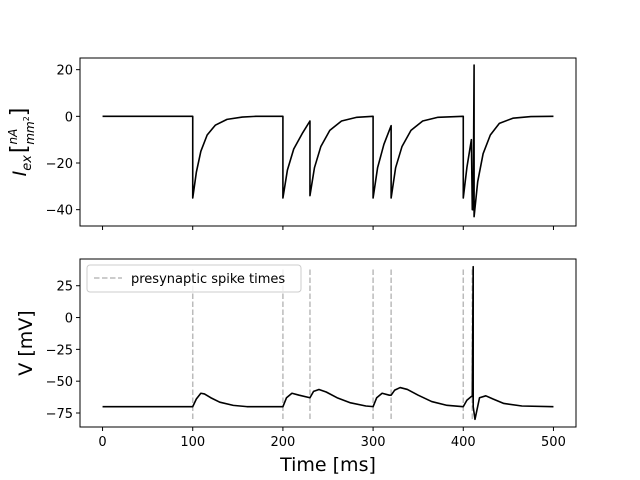 The image size is (640, 480). What do you see at coordinates (30, 132) in the screenshot?
I see `ylabel-unit-denominator: mm` at bounding box center [30, 132].